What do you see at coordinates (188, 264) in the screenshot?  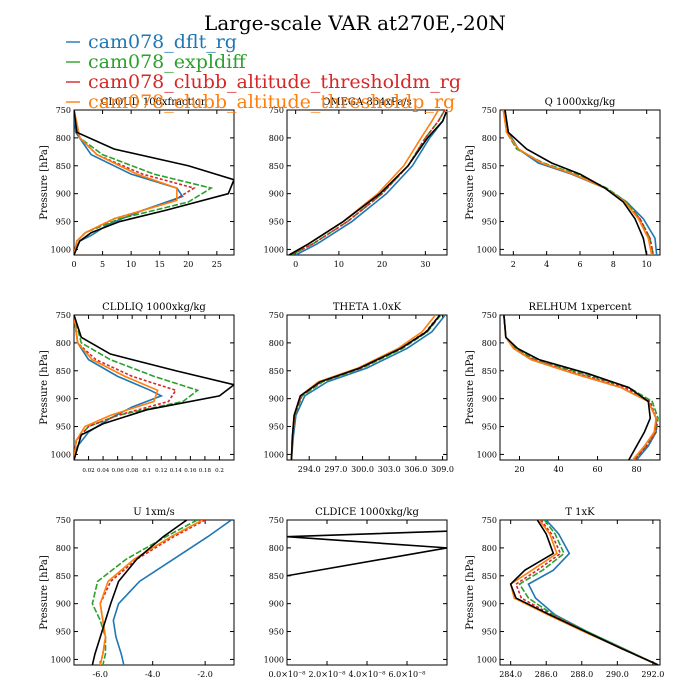 I see `x-tick-label: 20` at bounding box center [188, 264].